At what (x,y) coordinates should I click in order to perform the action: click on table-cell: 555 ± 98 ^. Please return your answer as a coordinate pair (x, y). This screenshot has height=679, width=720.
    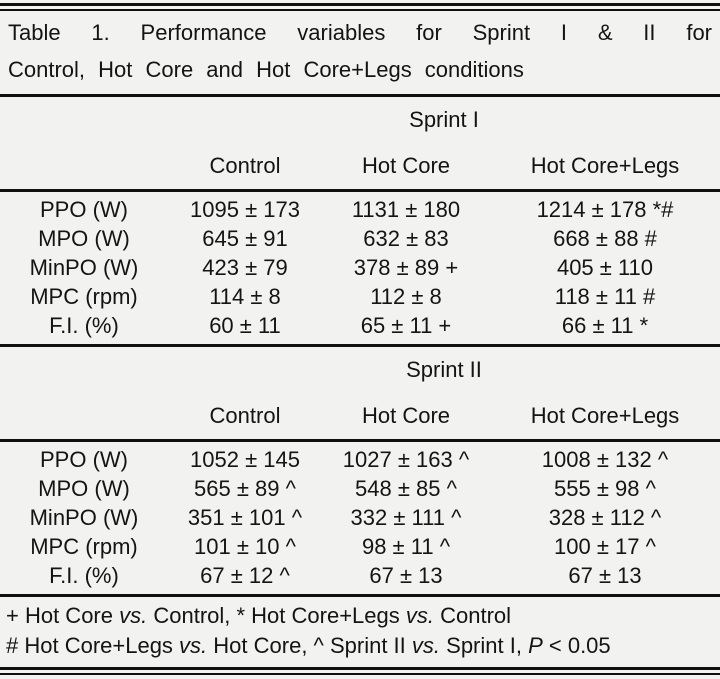
    Looking at the image, I should click on (605, 488).